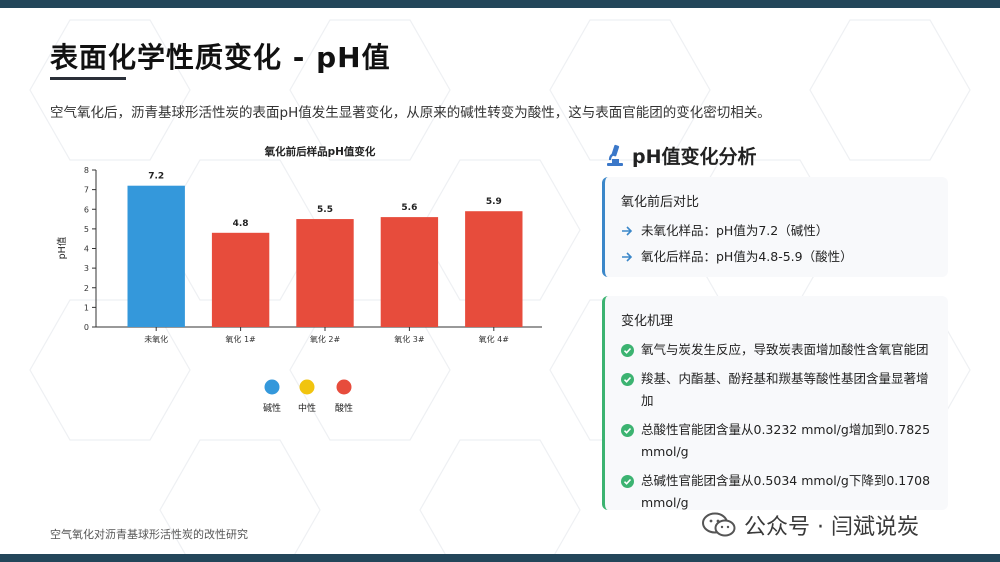 The image size is (1000, 562). Describe the element at coordinates (220, 57) in the screenshot. I see `page-title: 表面化学性质变化 - pH值` at that location.